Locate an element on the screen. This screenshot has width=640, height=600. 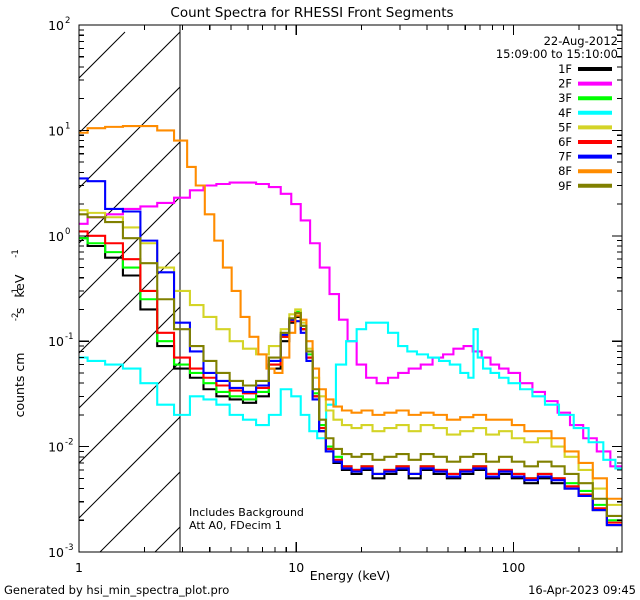
legend-label: 6F is located at coordinates (565, 142).